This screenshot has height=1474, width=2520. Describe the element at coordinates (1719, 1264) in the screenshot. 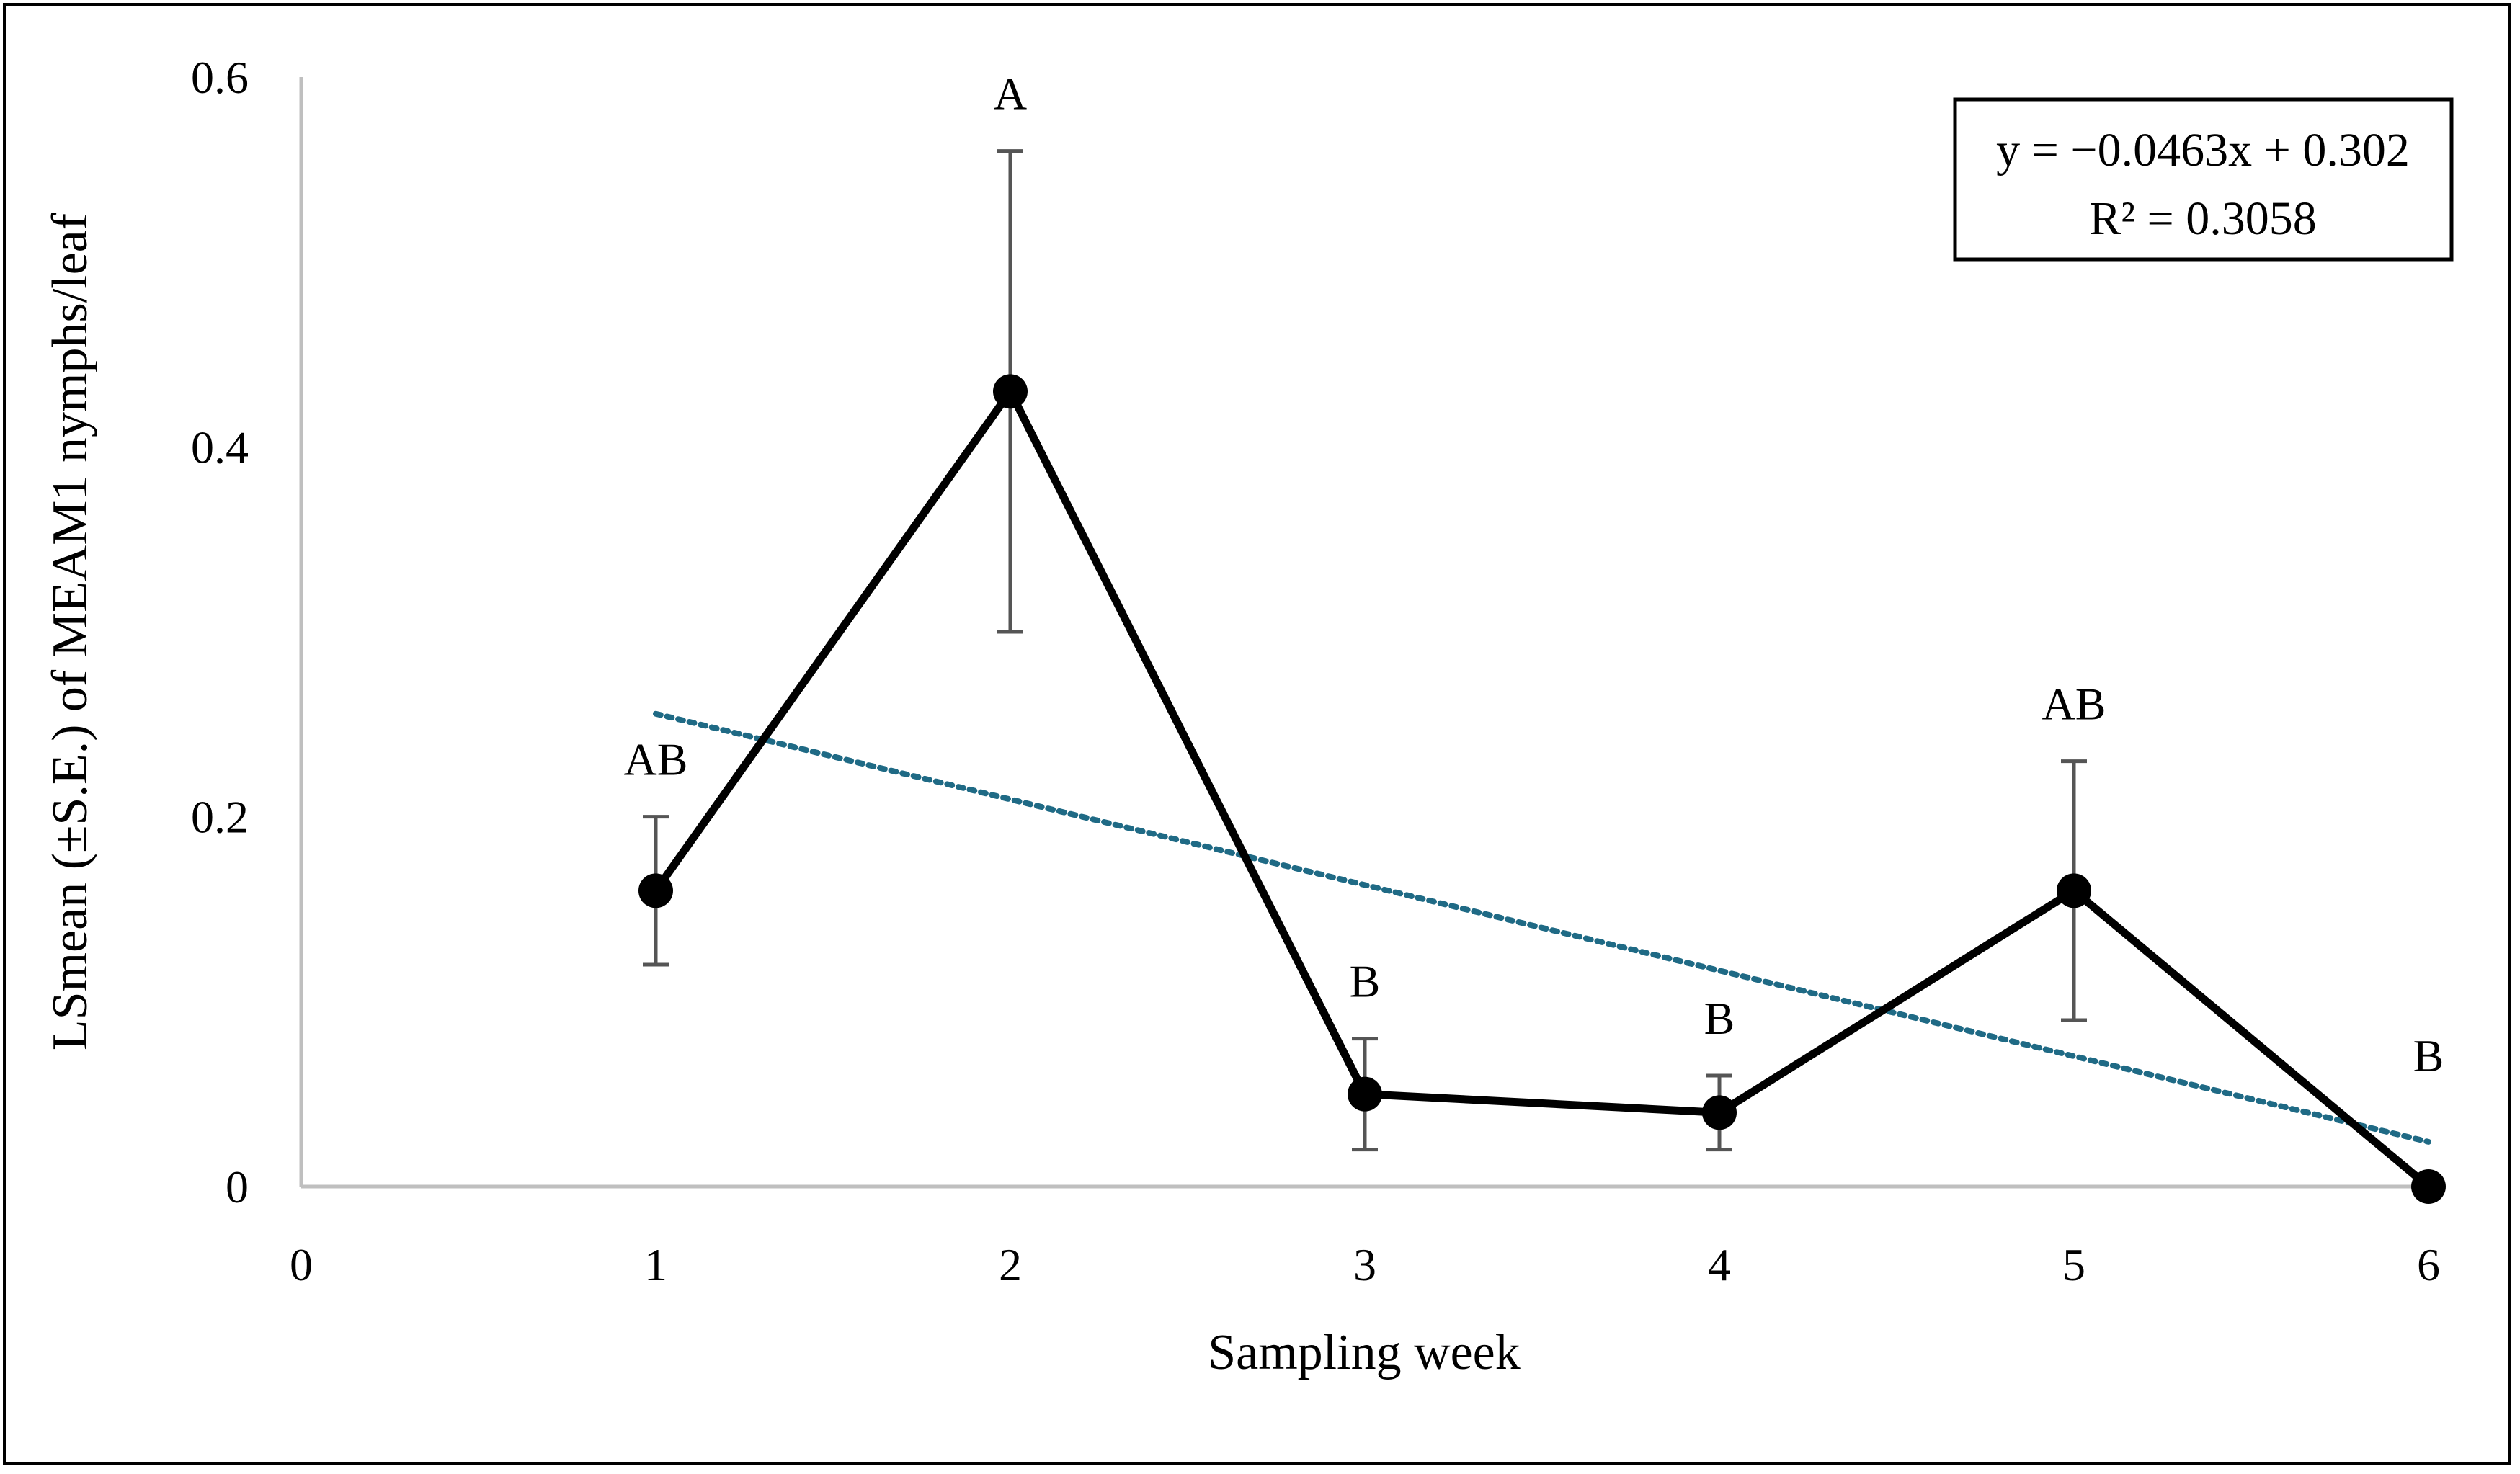

I see `x-tick-label: 4` at that location.